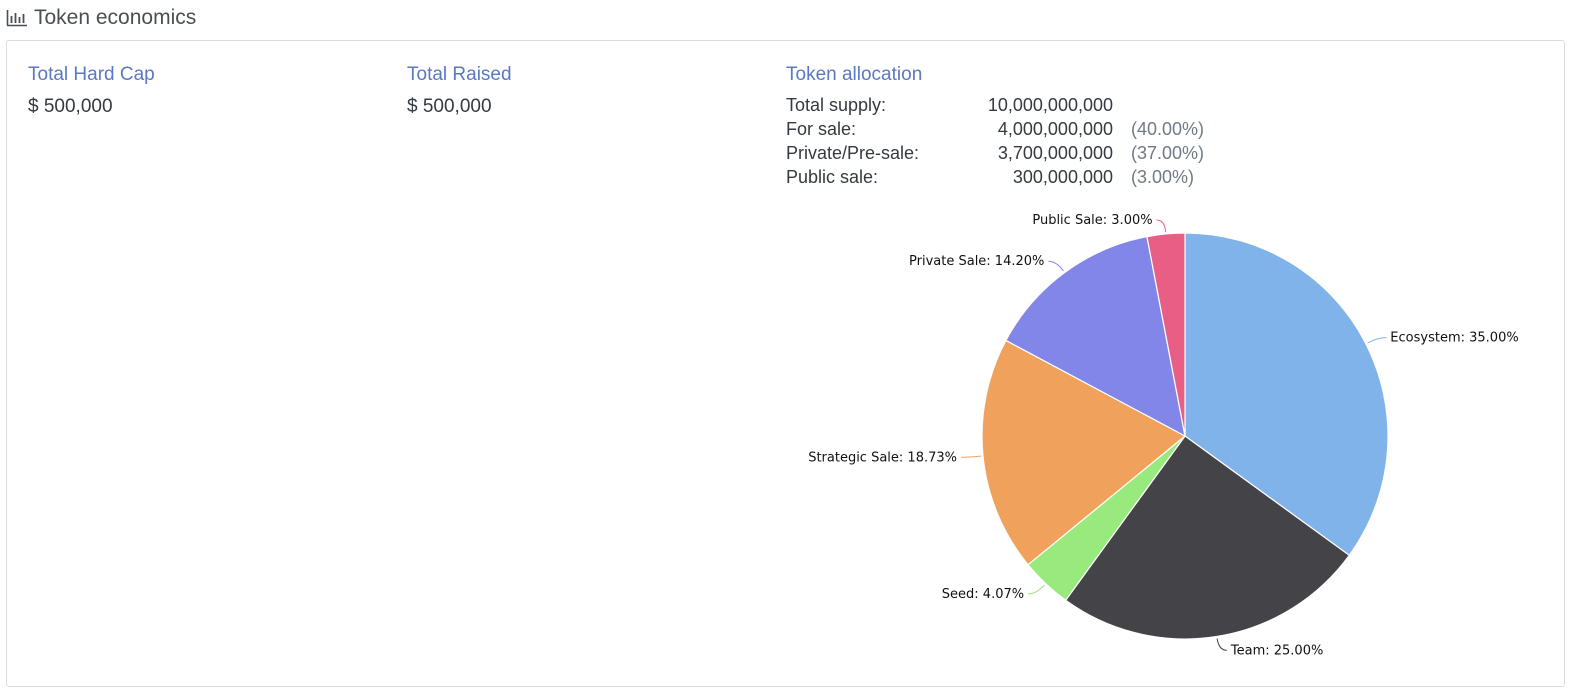 The image size is (1571, 694). Describe the element at coordinates (1377, 340) in the screenshot. I see `pie-connector-ecosystem` at that location.